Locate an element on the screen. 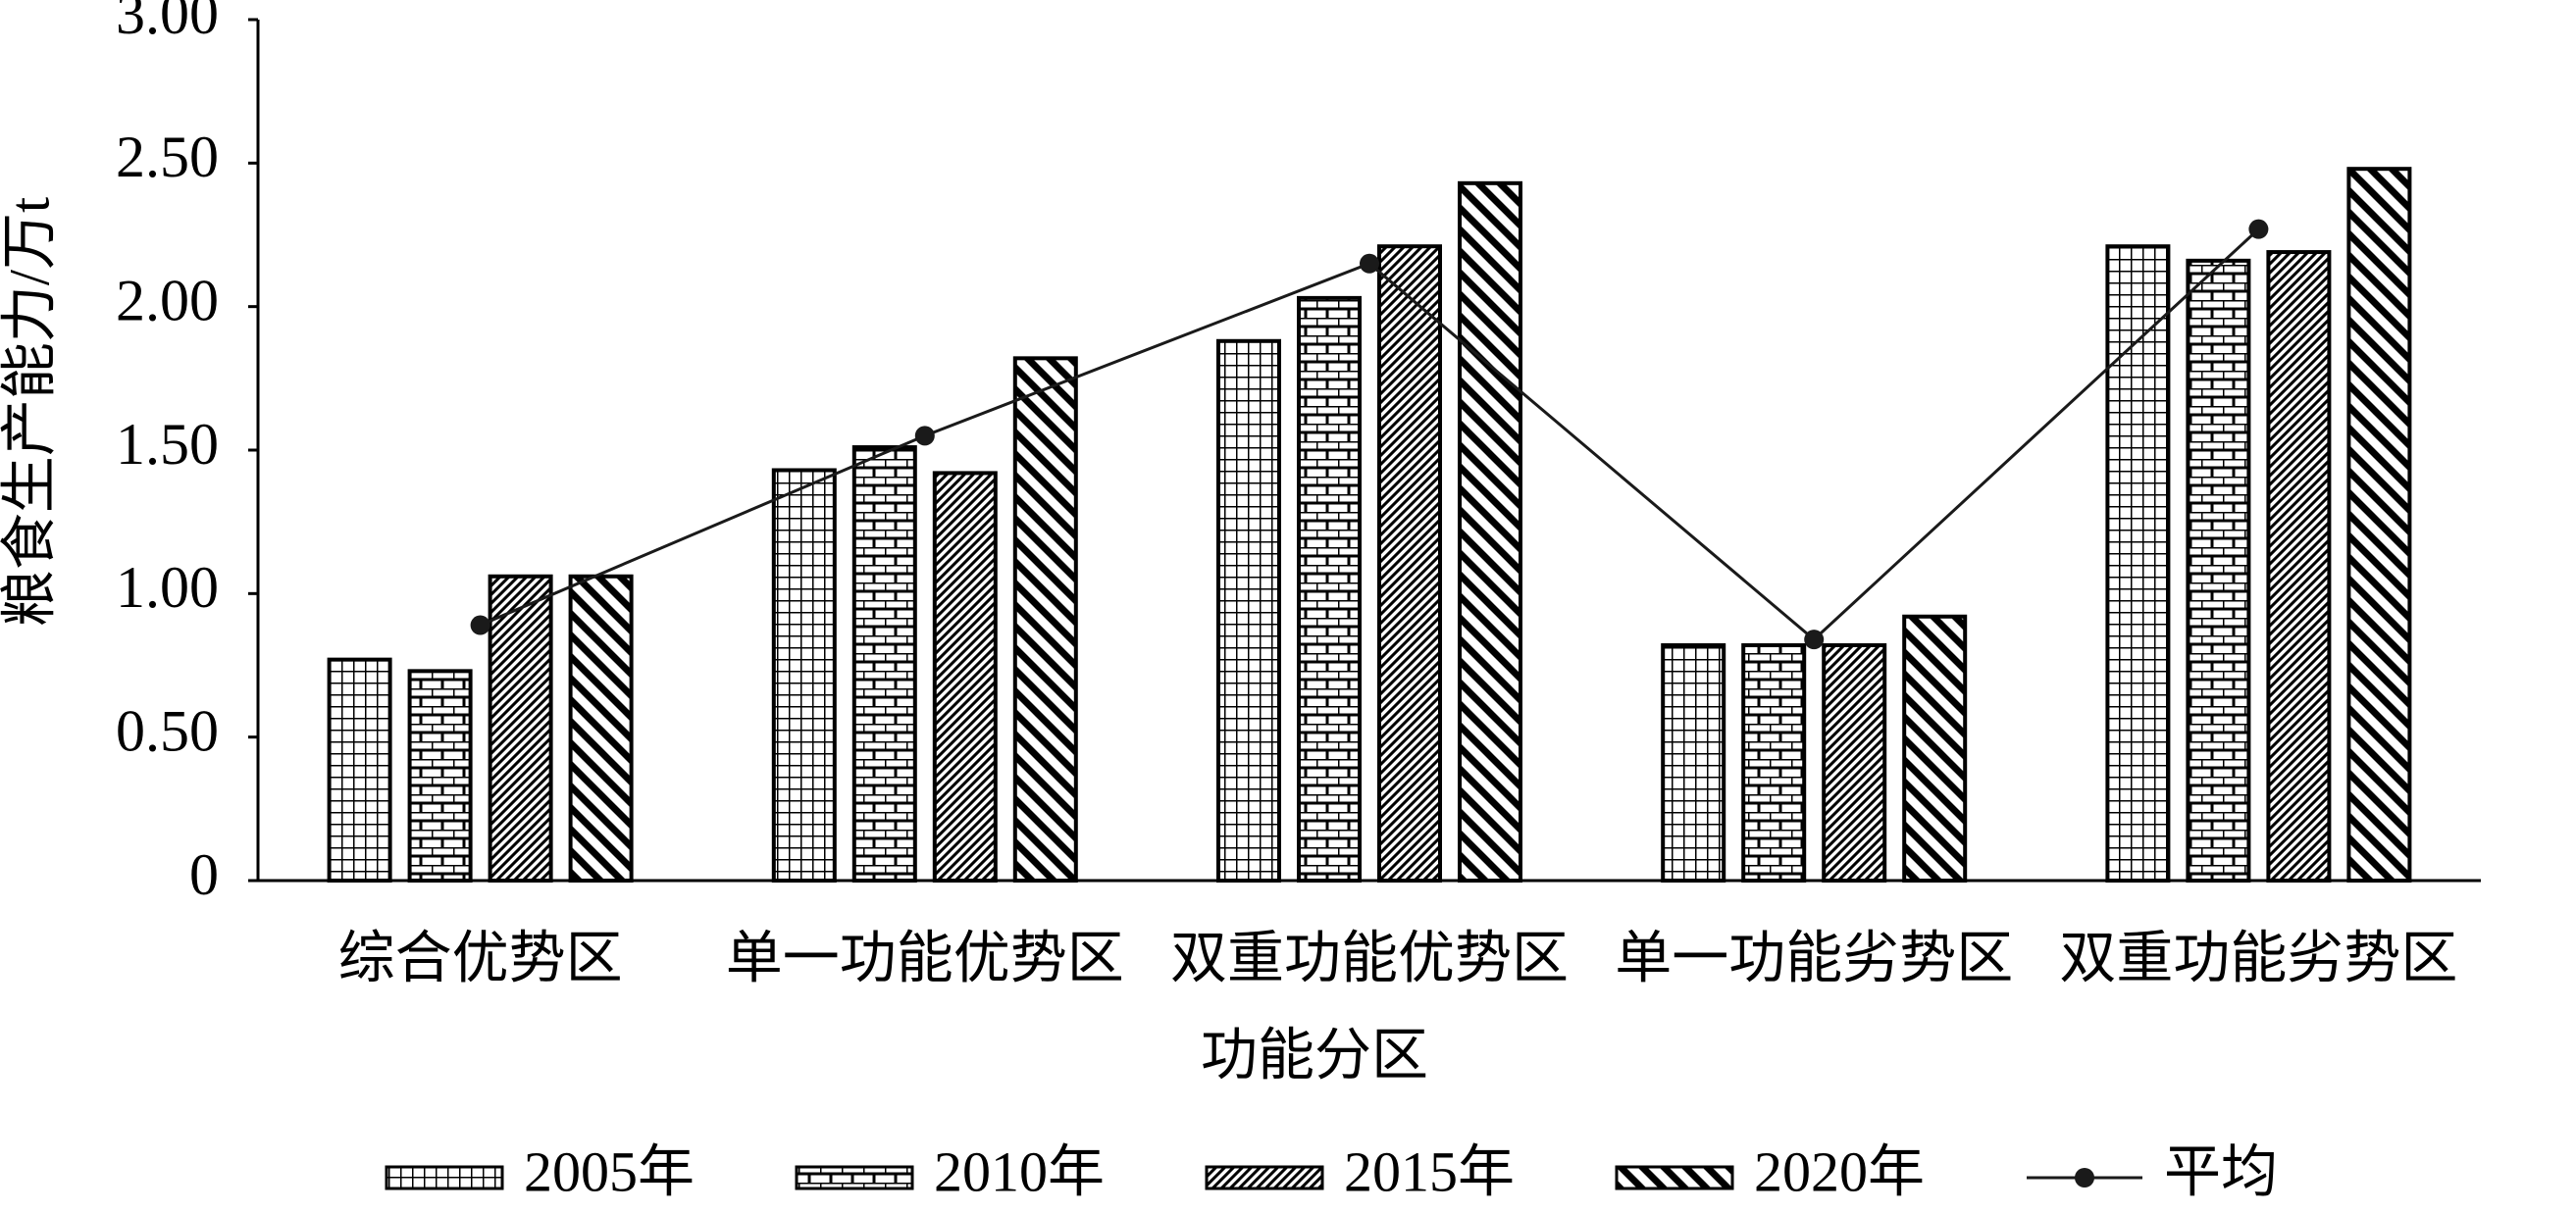  legend-label: 2010年 is located at coordinates (1019, 1171).